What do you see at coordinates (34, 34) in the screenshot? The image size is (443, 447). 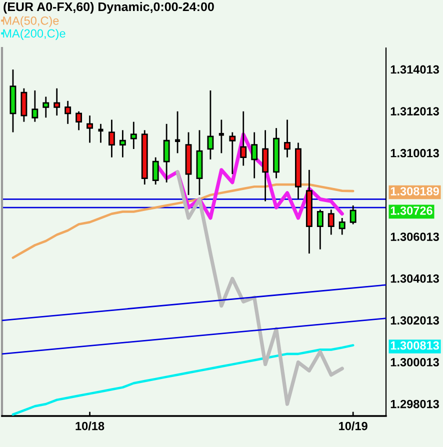 I see `legend-label: MA(200,C)e` at bounding box center [34, 34].